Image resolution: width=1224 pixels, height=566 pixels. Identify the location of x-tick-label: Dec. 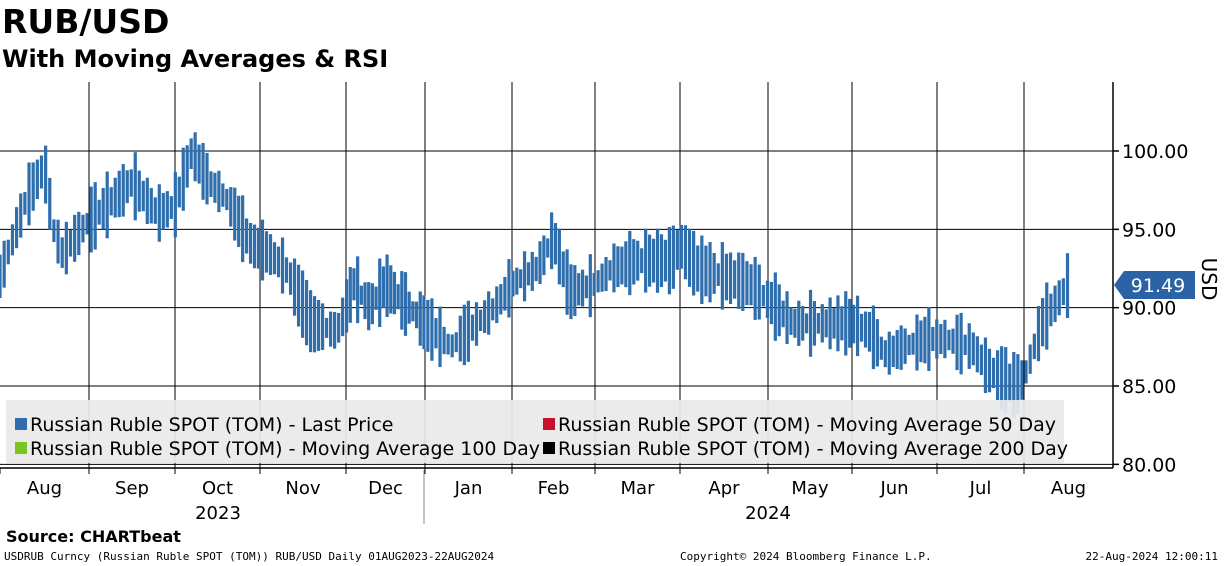
(385, 488).